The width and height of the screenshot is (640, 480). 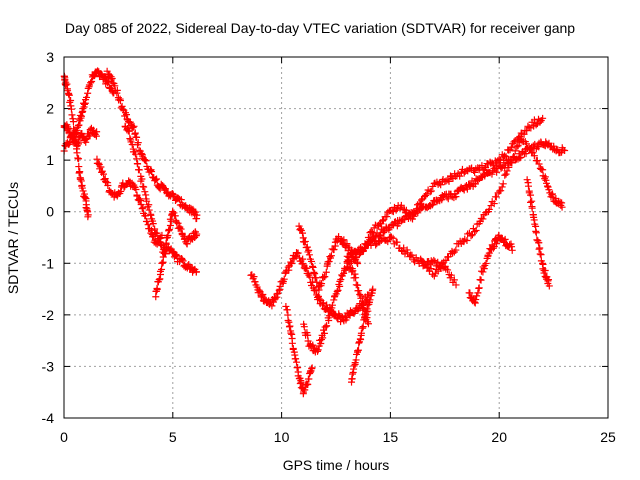 I want to click on y-tick-label: 2, so click(x=50, y=109).